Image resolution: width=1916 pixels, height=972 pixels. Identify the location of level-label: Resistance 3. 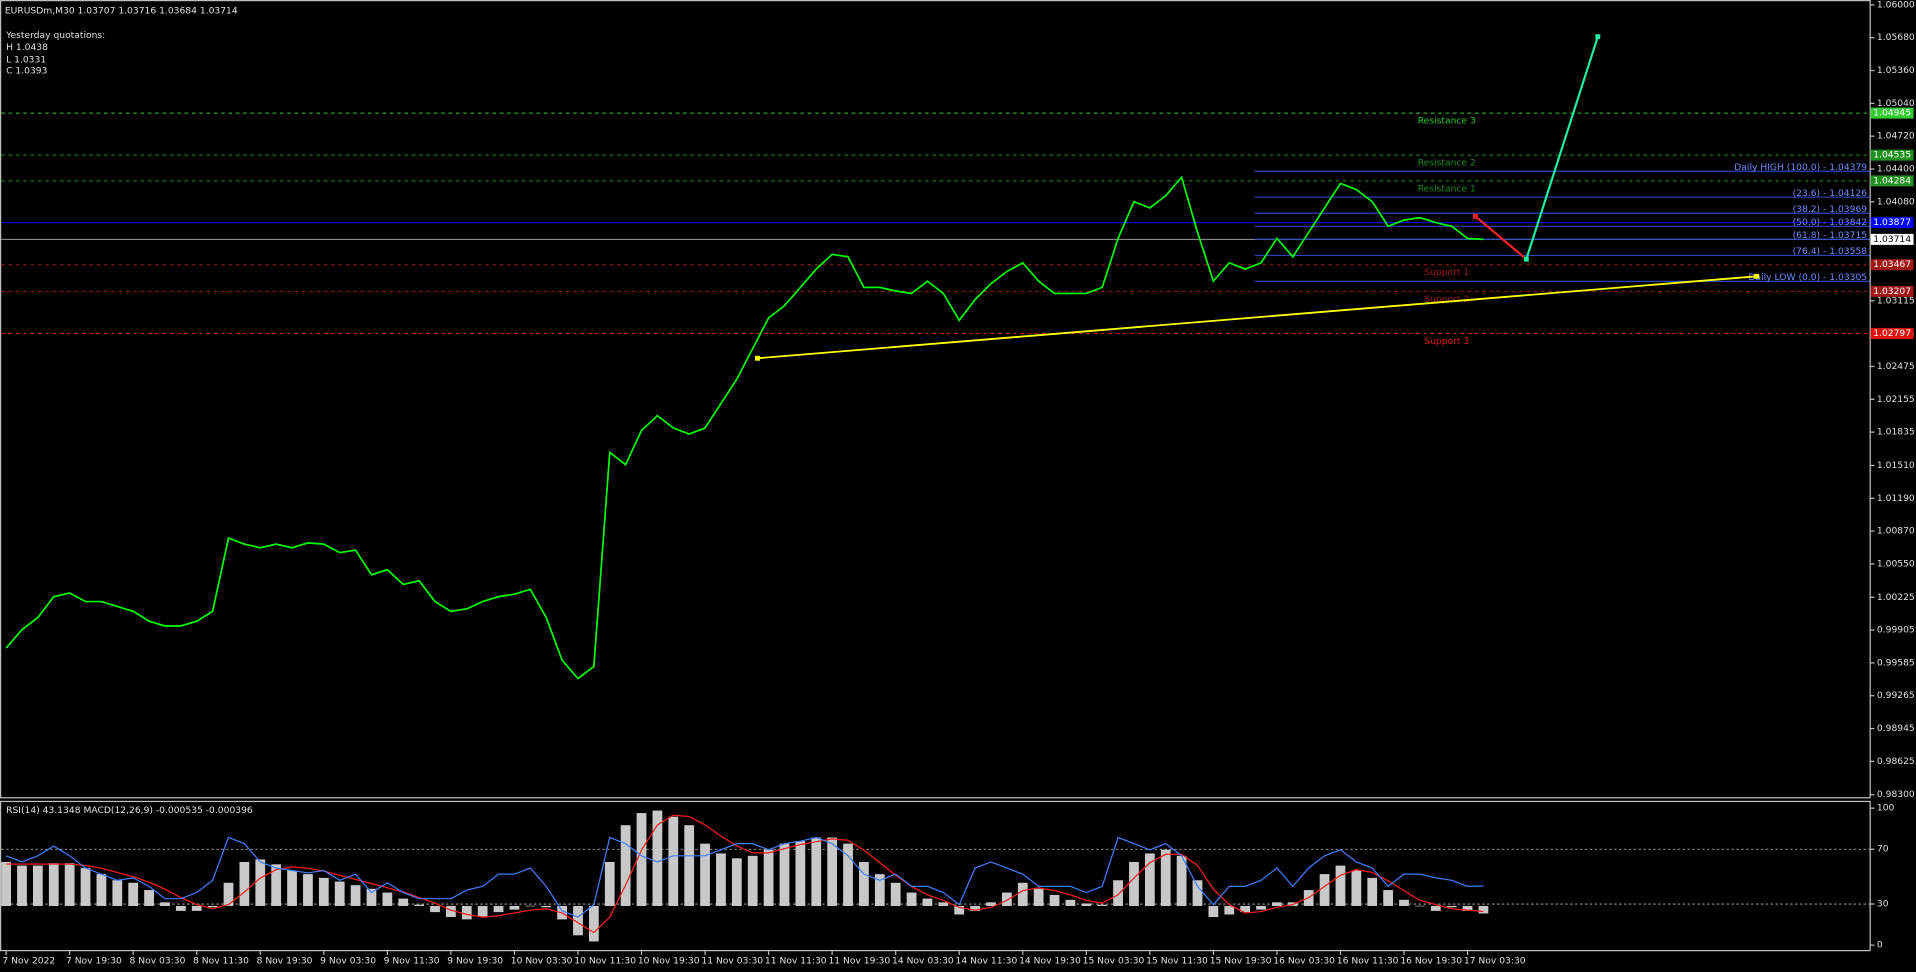
(1447, 121).